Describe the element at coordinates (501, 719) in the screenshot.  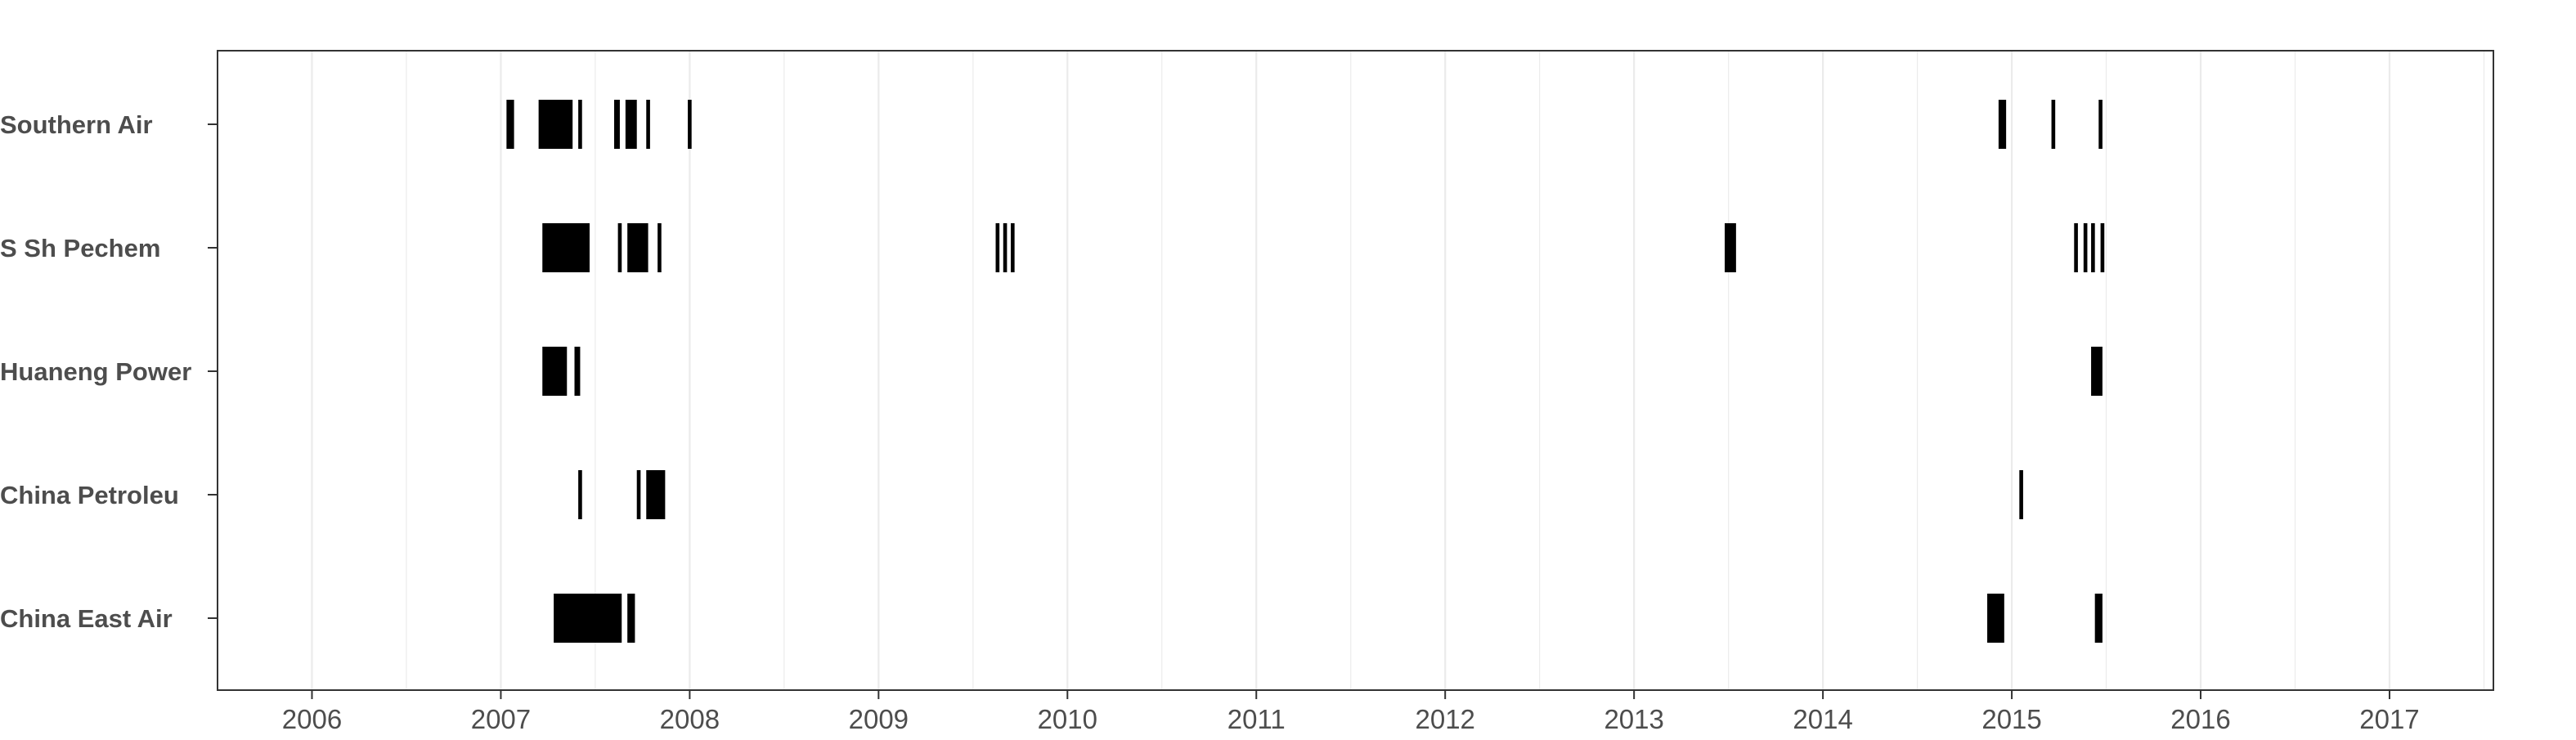
I see `x-tick-label: 2007` at that location.